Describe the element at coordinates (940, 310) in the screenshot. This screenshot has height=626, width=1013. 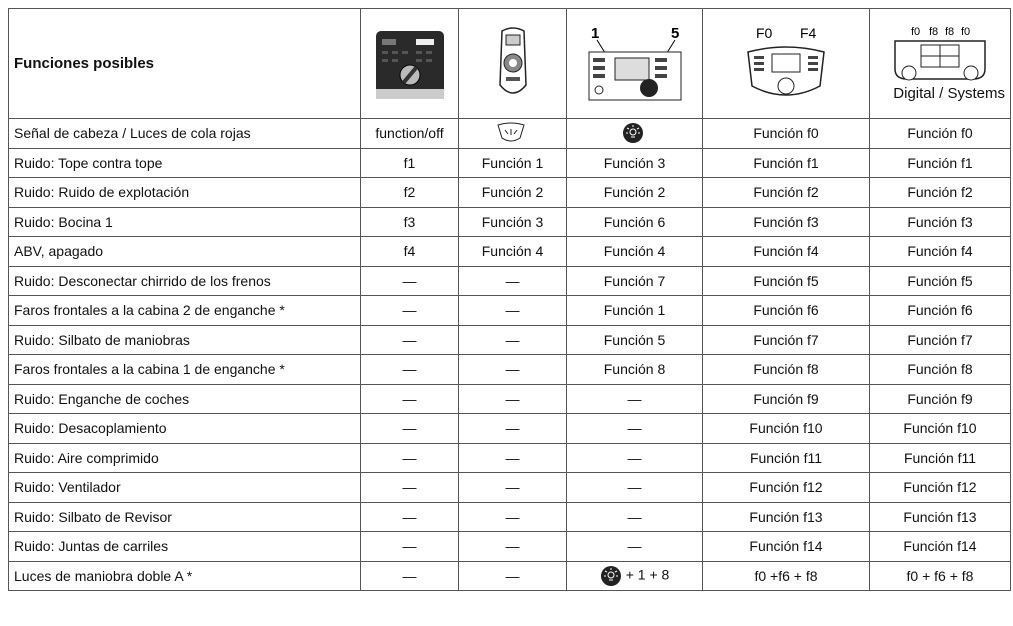
I see `table-cell: Función f6` at that location.